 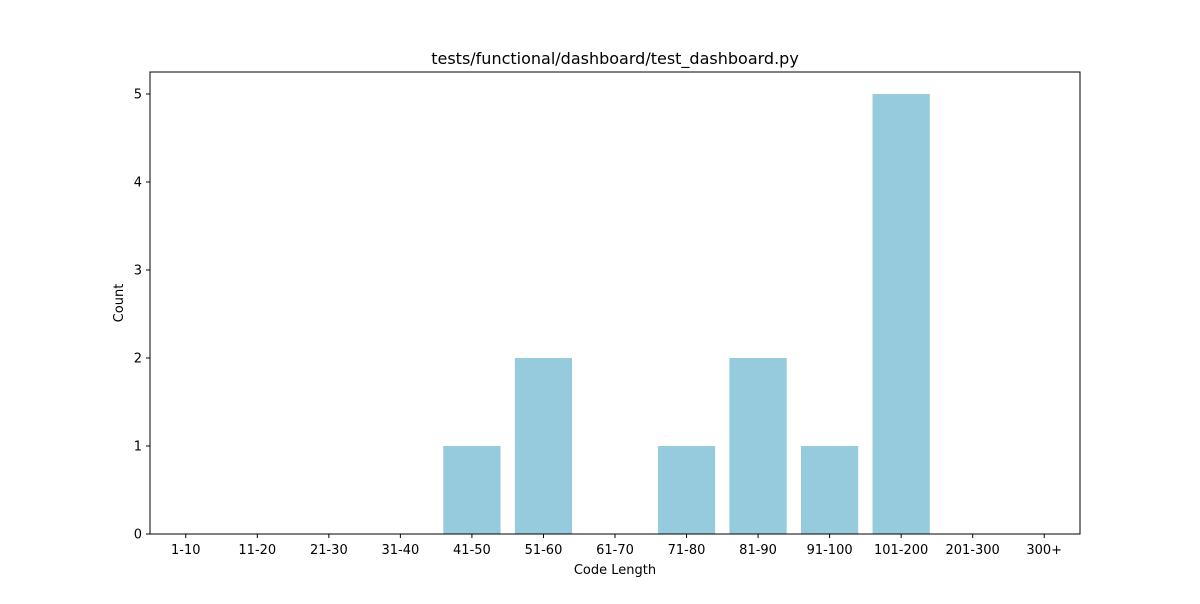 I want to click on y-tick-label: 5, so click(x=138, y=95).